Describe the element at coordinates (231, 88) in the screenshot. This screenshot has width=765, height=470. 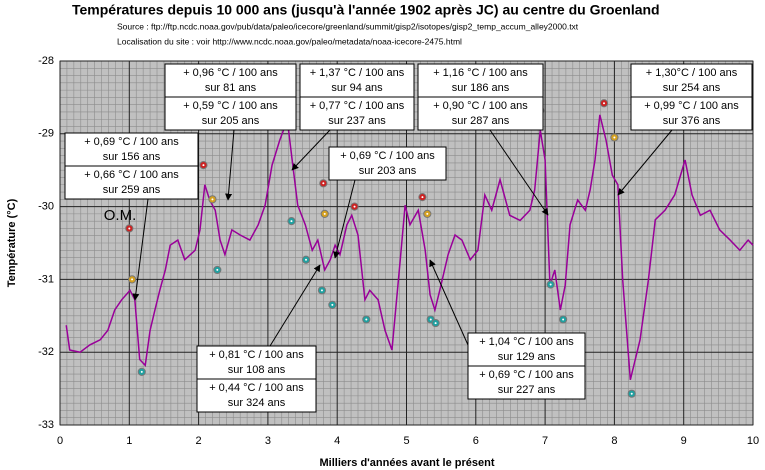
I see `annotation-text: sur 81 ans` at that location.